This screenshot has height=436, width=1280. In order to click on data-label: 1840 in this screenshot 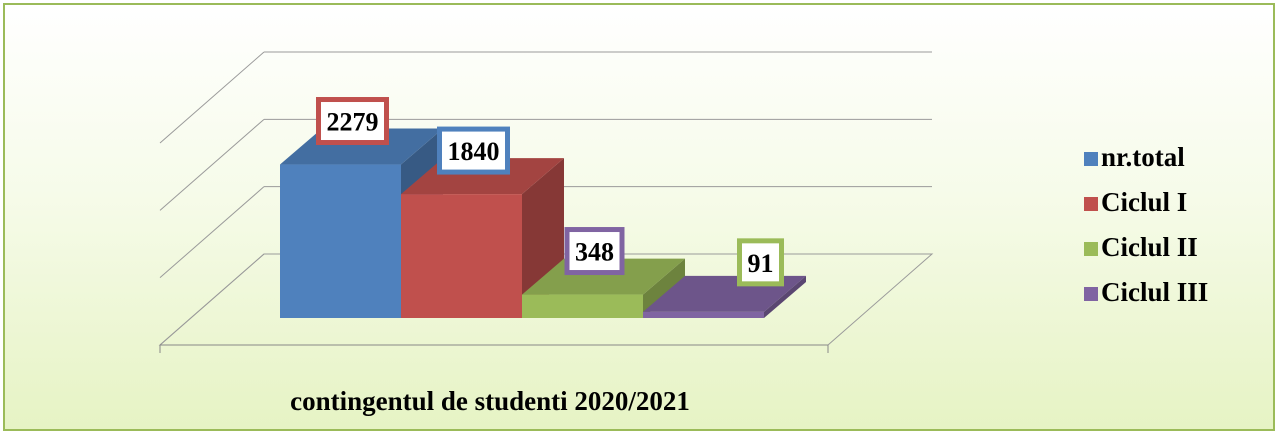, I will do `click(474, 151)`.